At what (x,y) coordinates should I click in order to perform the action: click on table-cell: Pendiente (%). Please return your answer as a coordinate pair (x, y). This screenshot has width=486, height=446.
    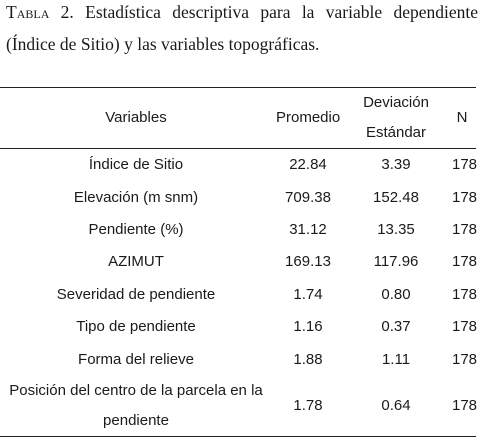
    Looking at the image, I should click on (136, 229).